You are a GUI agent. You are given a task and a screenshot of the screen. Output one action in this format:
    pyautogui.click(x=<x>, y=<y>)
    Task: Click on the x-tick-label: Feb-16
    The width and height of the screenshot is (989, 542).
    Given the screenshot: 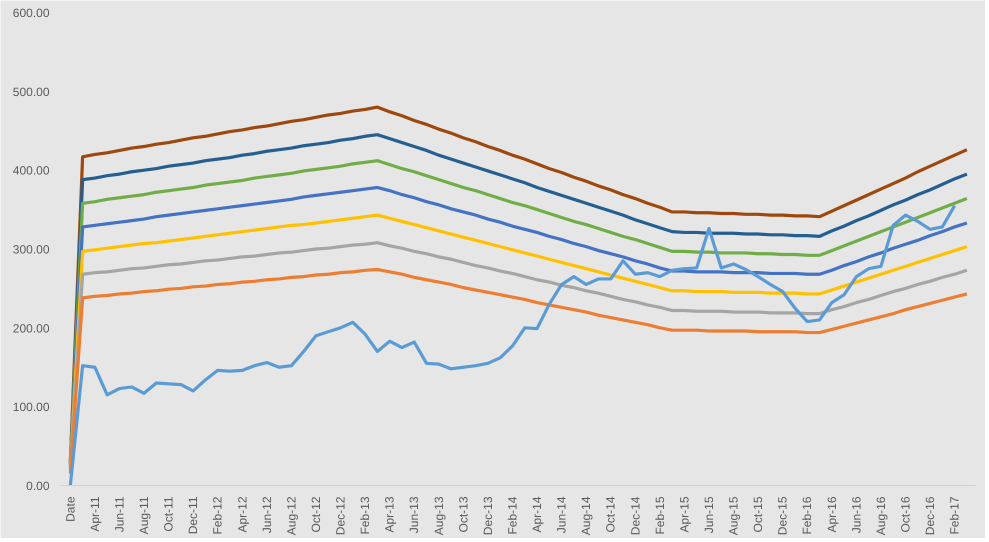 What is the action you would take?
    pyautogui.click(x=807, y=515)
    